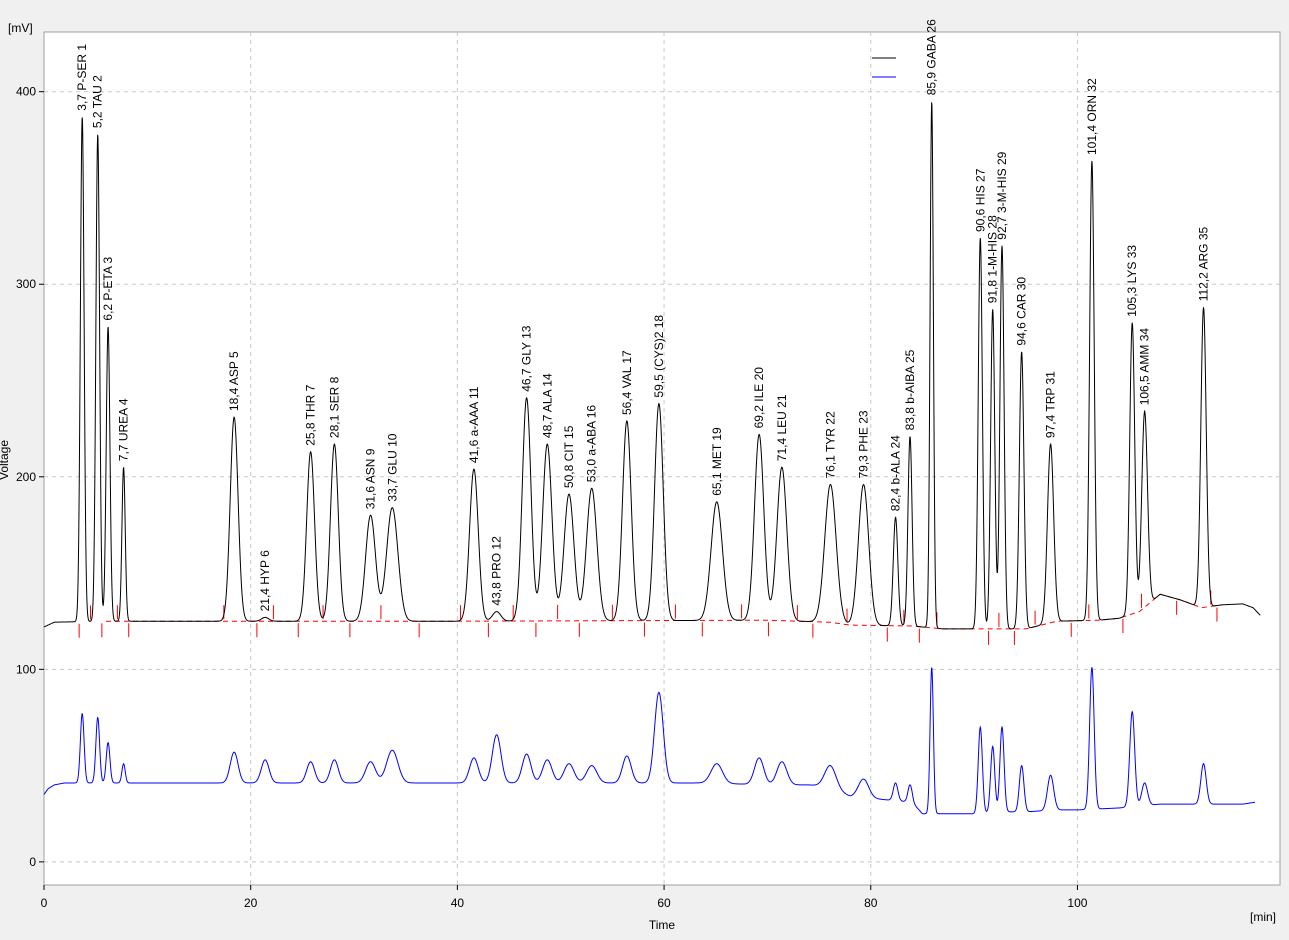 This screenshot has height=940, width=1289. I want to click on peak-label: 28,1 SER 8, so click(334, 407).